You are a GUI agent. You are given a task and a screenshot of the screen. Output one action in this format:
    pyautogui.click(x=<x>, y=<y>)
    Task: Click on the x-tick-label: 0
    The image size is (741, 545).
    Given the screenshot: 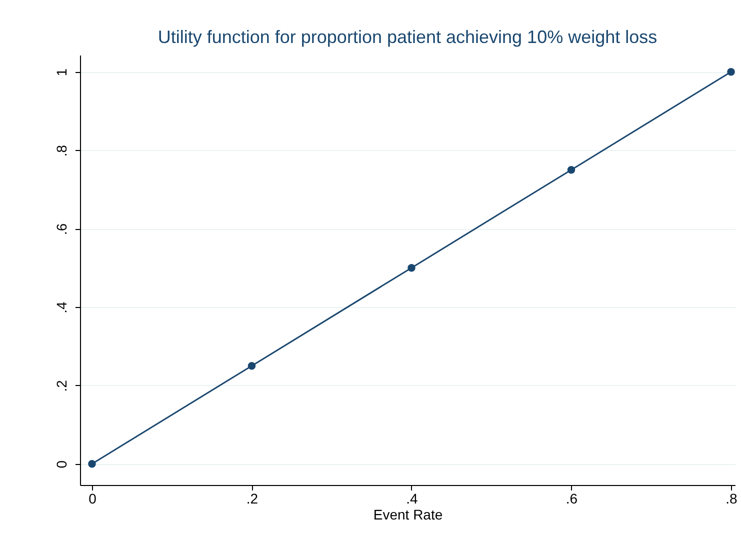 What is the action you would take?
    pyautogui.click(x=92, y=498)
    